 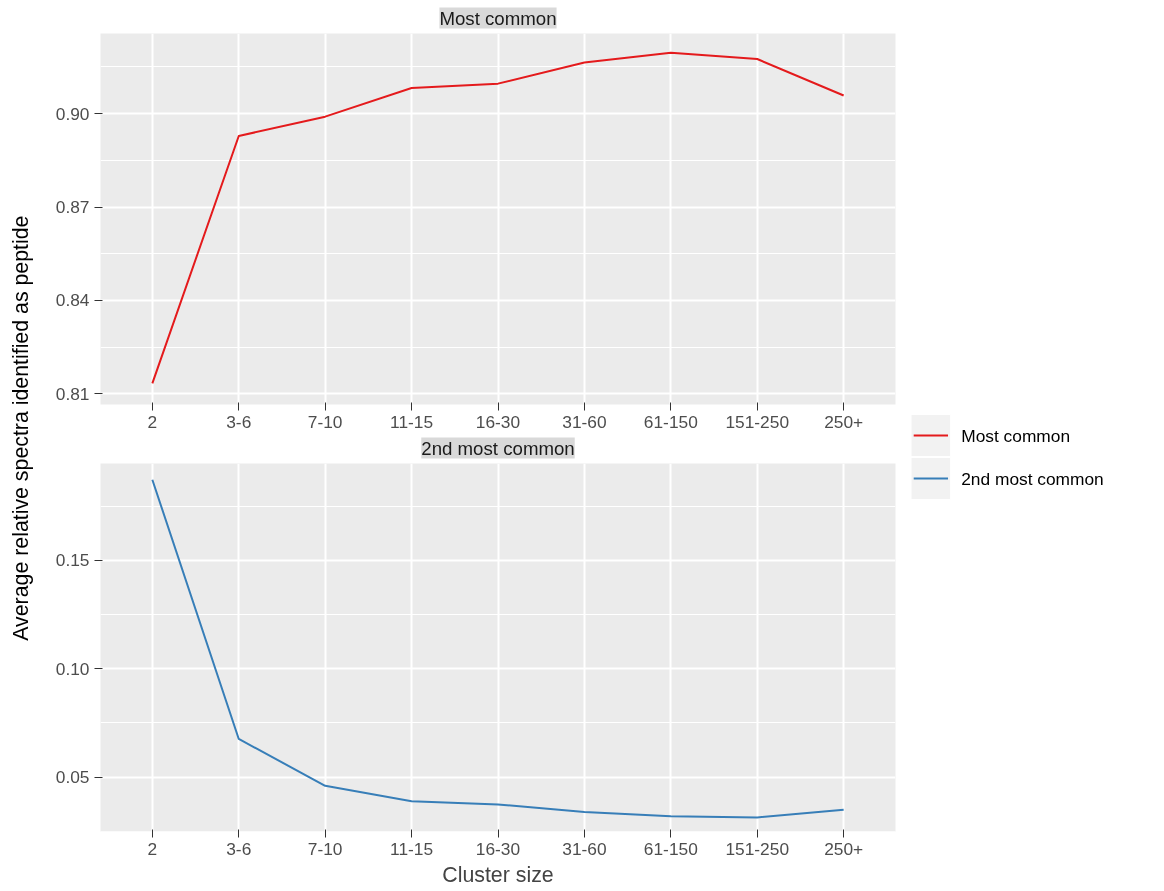 What do you see at coordinates (1016, 435) in the screenshot?
I see `legend-label: Most common` at bounding box center [1016, 435].